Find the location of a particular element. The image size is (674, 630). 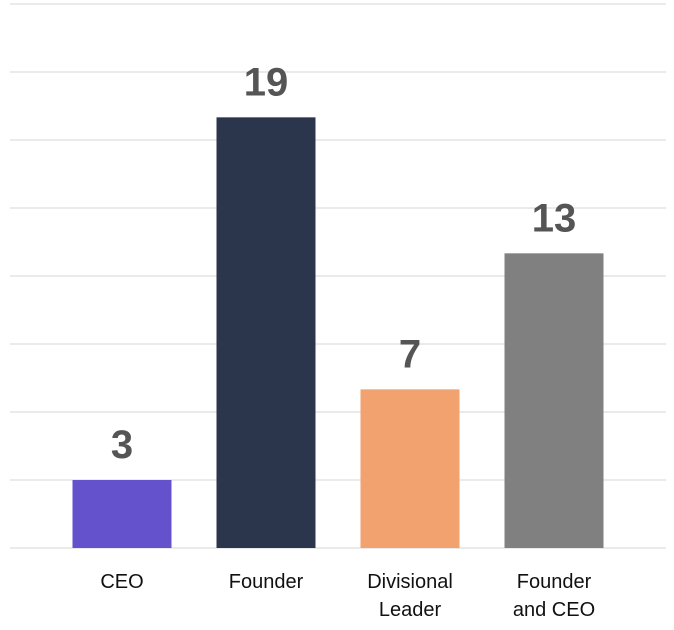

value-label: 7 is located at coordinates (410, 354).